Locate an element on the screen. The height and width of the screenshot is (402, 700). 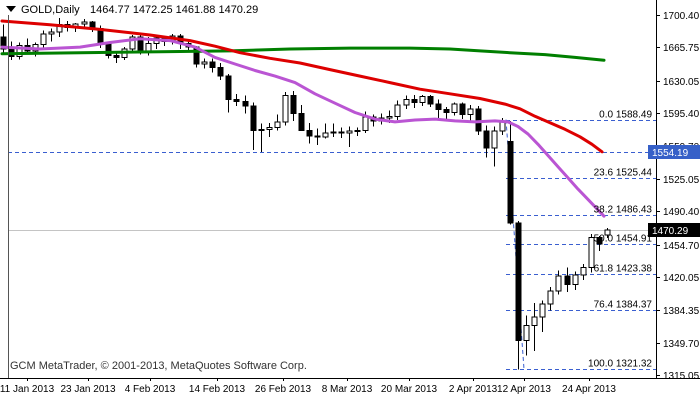
y-tick-label-1700.40: 1700.40 is located at coordinates (681, 16).